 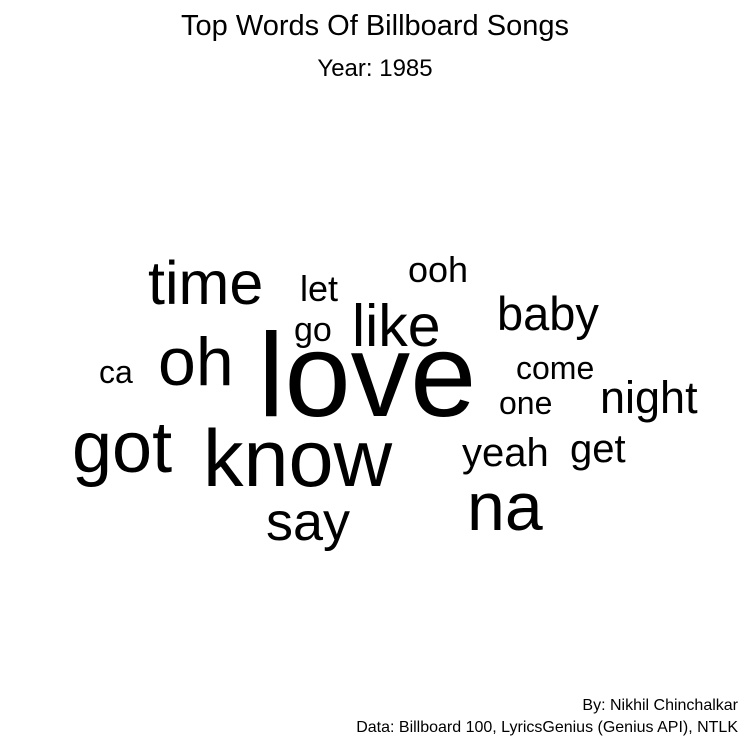 I want to click on word-love: love, so click(x=367, y=375).